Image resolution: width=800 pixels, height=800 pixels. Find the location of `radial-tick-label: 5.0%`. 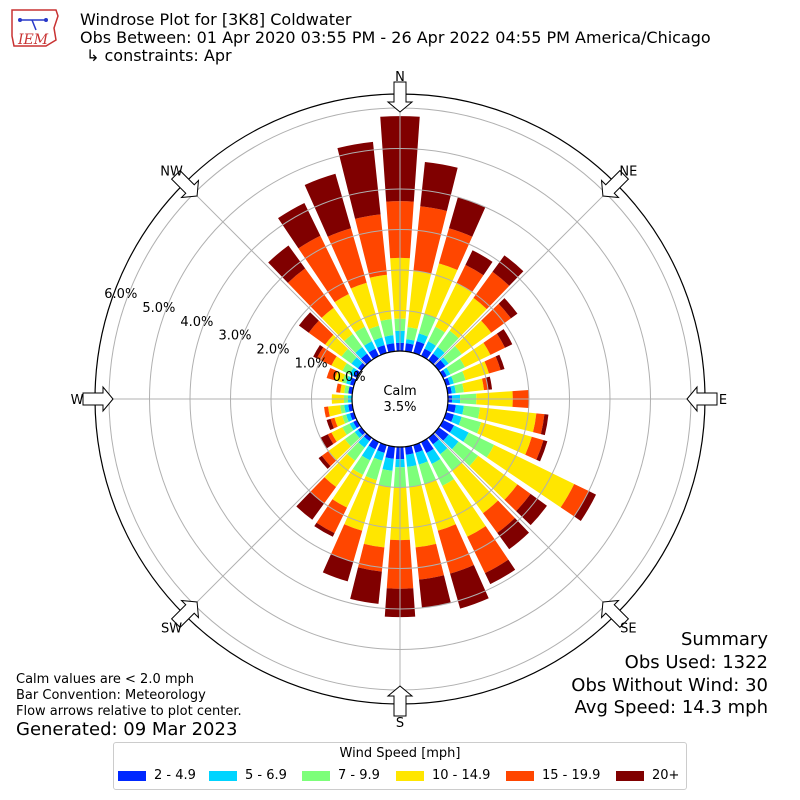

radial-tick-label: 5.0% is located at coordinates (158, 308).